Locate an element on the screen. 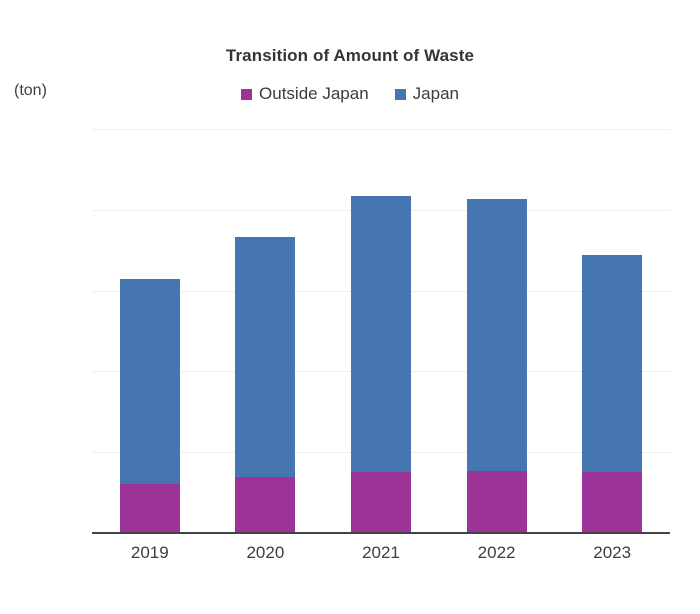 This screenshot has height=614, width=700. legend-swatch-japan-icon is located at coordinates (400, 94).